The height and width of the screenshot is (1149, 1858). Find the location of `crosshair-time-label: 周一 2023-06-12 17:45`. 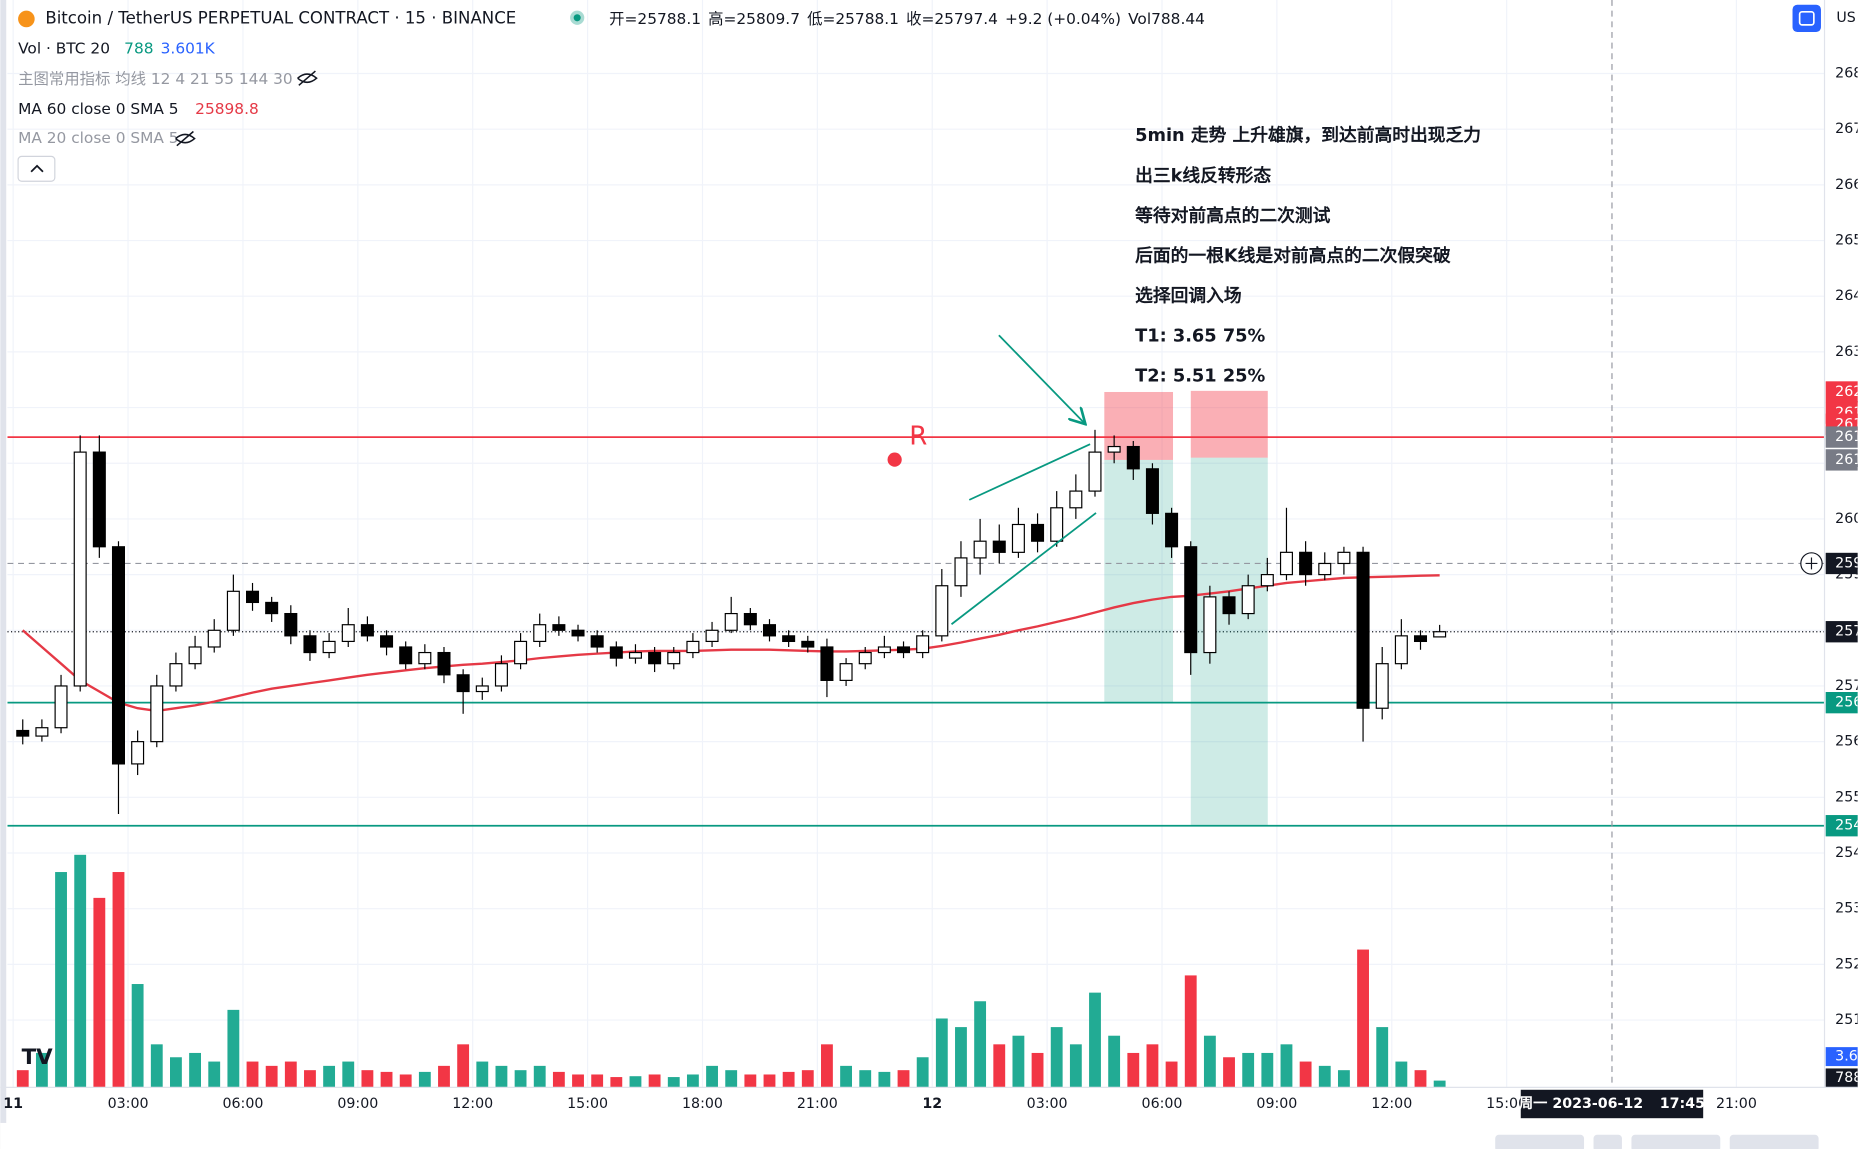

crosshair-time-label: 周一 2023-06-12 17:45 is located at coordinates (1612, 1103).